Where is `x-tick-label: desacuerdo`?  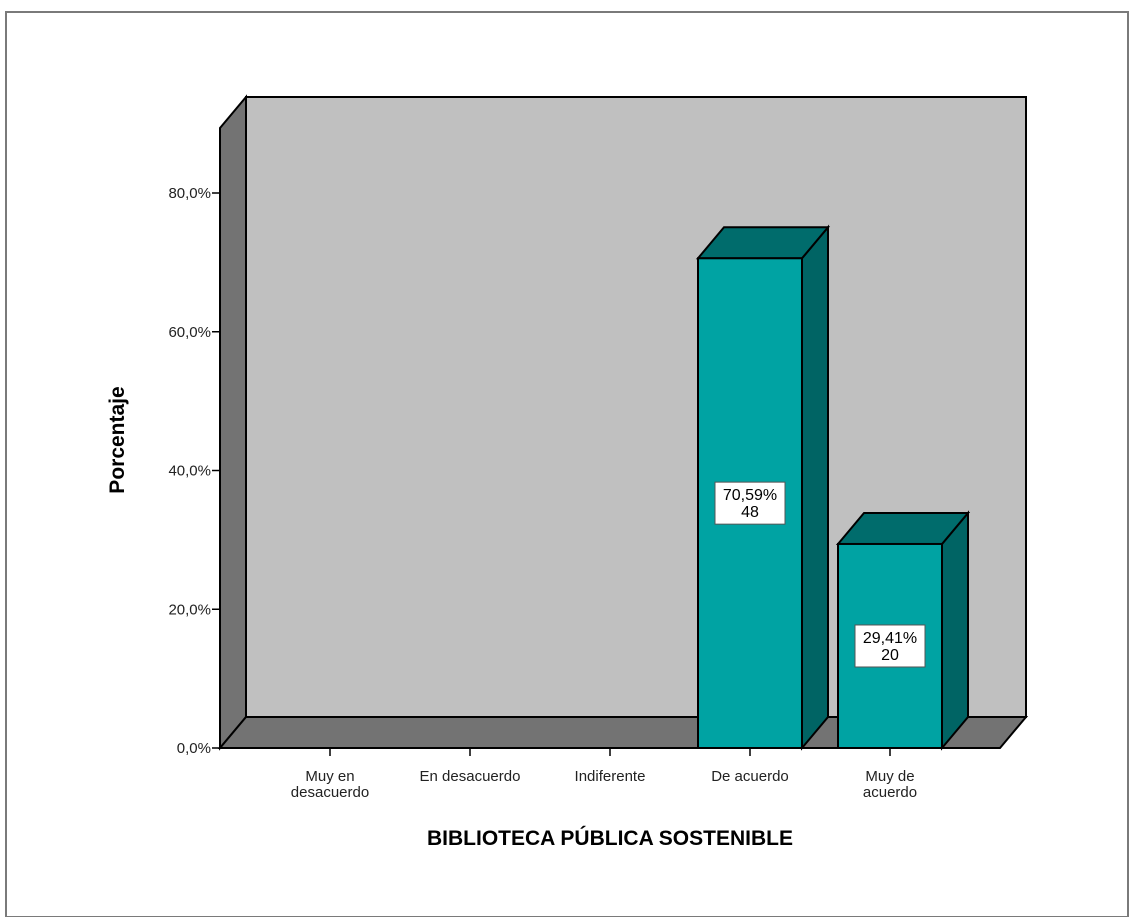 x-tick-label: desacuerdo is located at coordinates (330, 792).